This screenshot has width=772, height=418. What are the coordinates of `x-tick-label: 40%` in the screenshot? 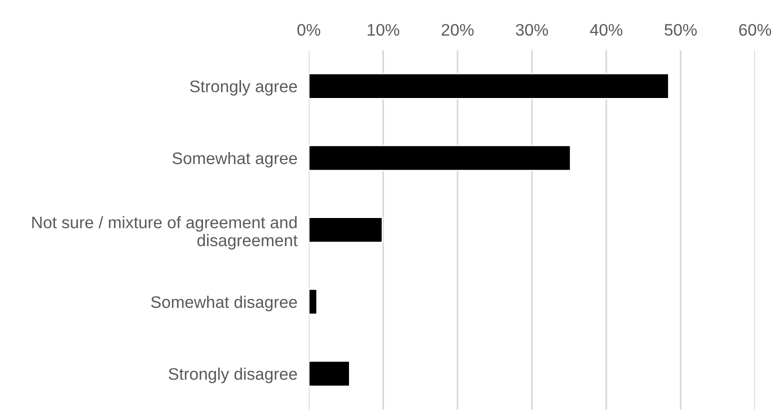 It's located at (606, 30).